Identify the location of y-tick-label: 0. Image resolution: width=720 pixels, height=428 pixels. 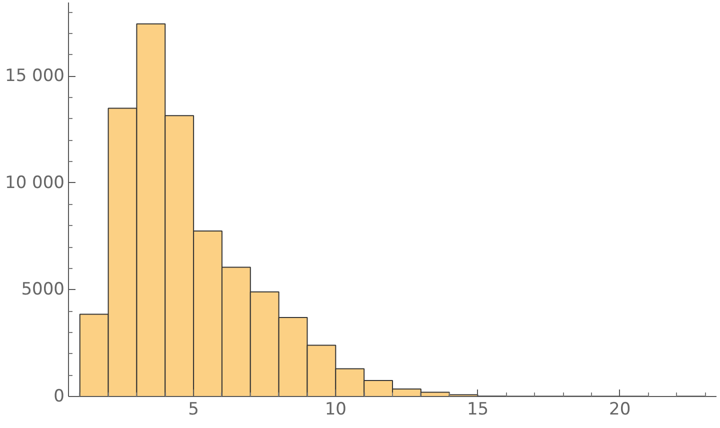
(59, 396).